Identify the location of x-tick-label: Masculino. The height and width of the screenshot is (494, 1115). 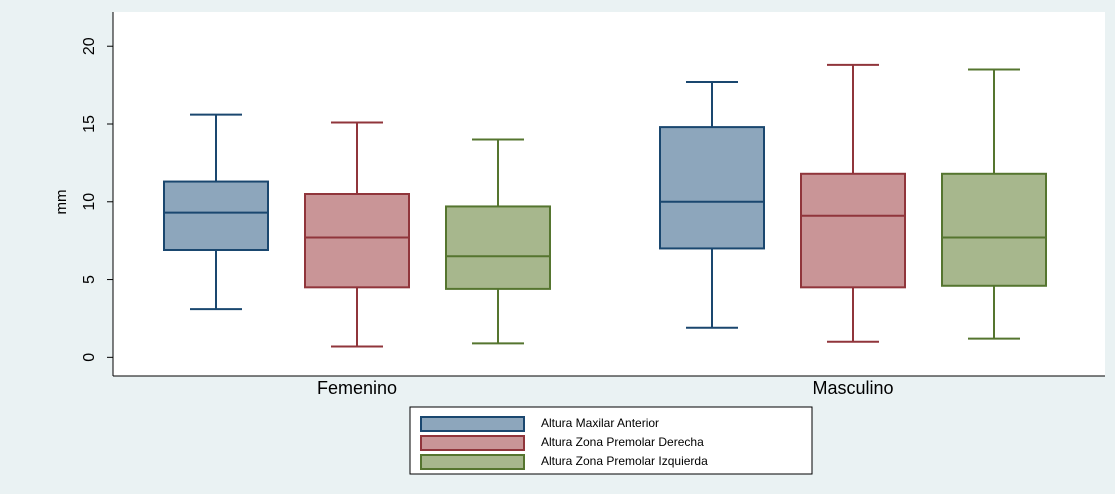
(852, 388).